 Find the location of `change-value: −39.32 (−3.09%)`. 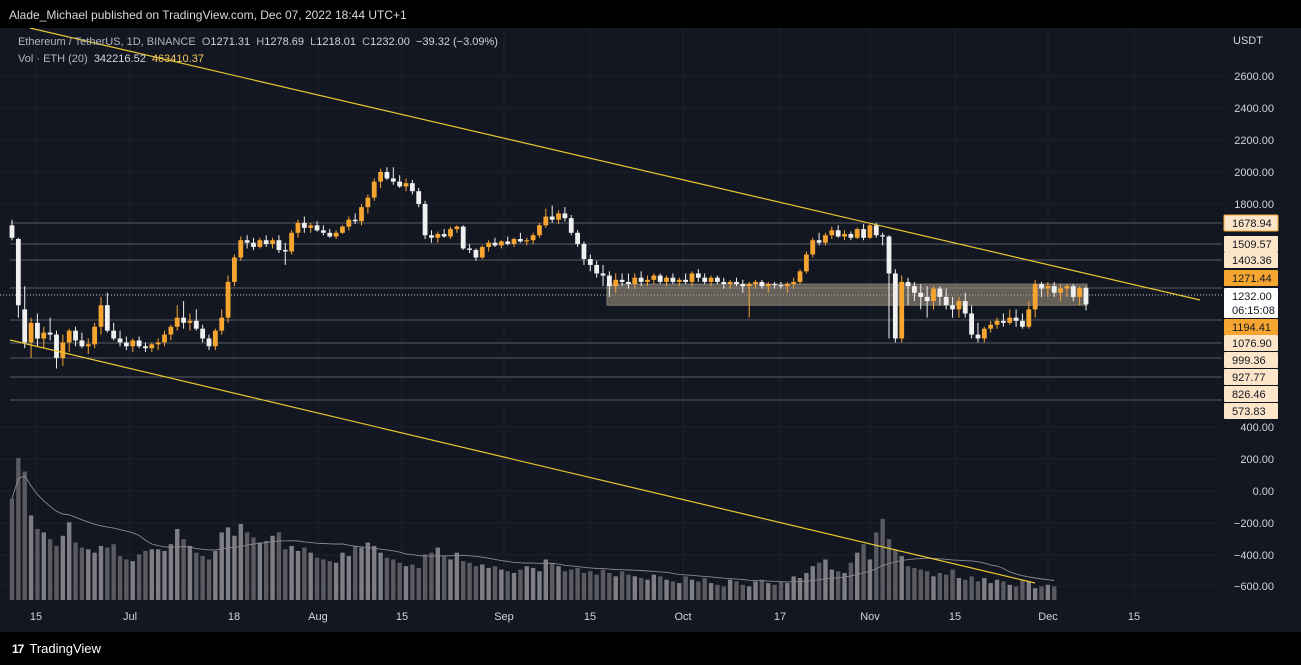

change-value: −39.32 (−3.09%) is located at coordinates (456, 42).